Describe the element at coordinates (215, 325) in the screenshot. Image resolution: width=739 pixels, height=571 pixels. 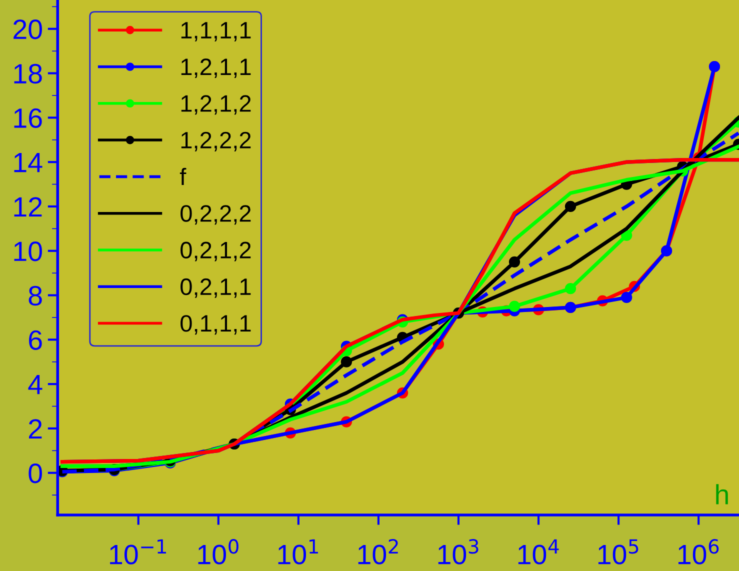
I see `legend-label: 0,1,1,1` at that location.